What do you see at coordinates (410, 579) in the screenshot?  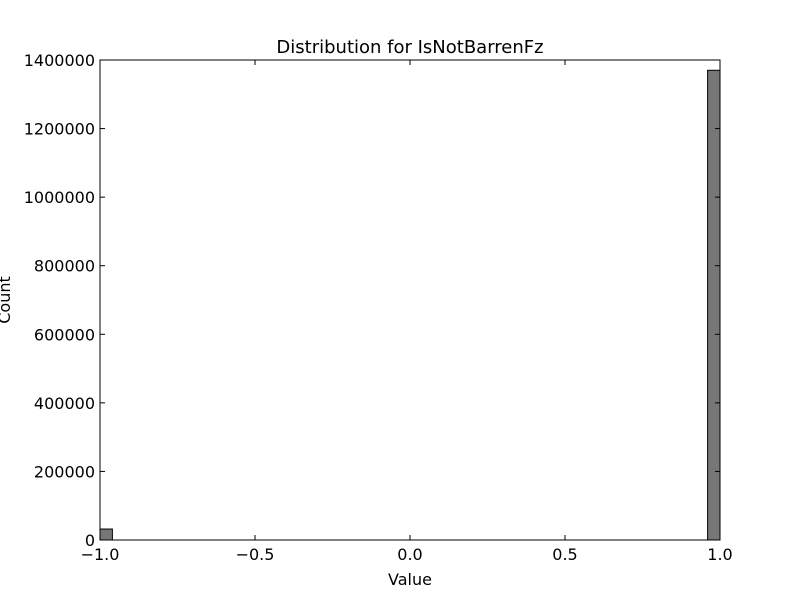 I see `x-axis-label: Value` at bounding box center [410, 579].